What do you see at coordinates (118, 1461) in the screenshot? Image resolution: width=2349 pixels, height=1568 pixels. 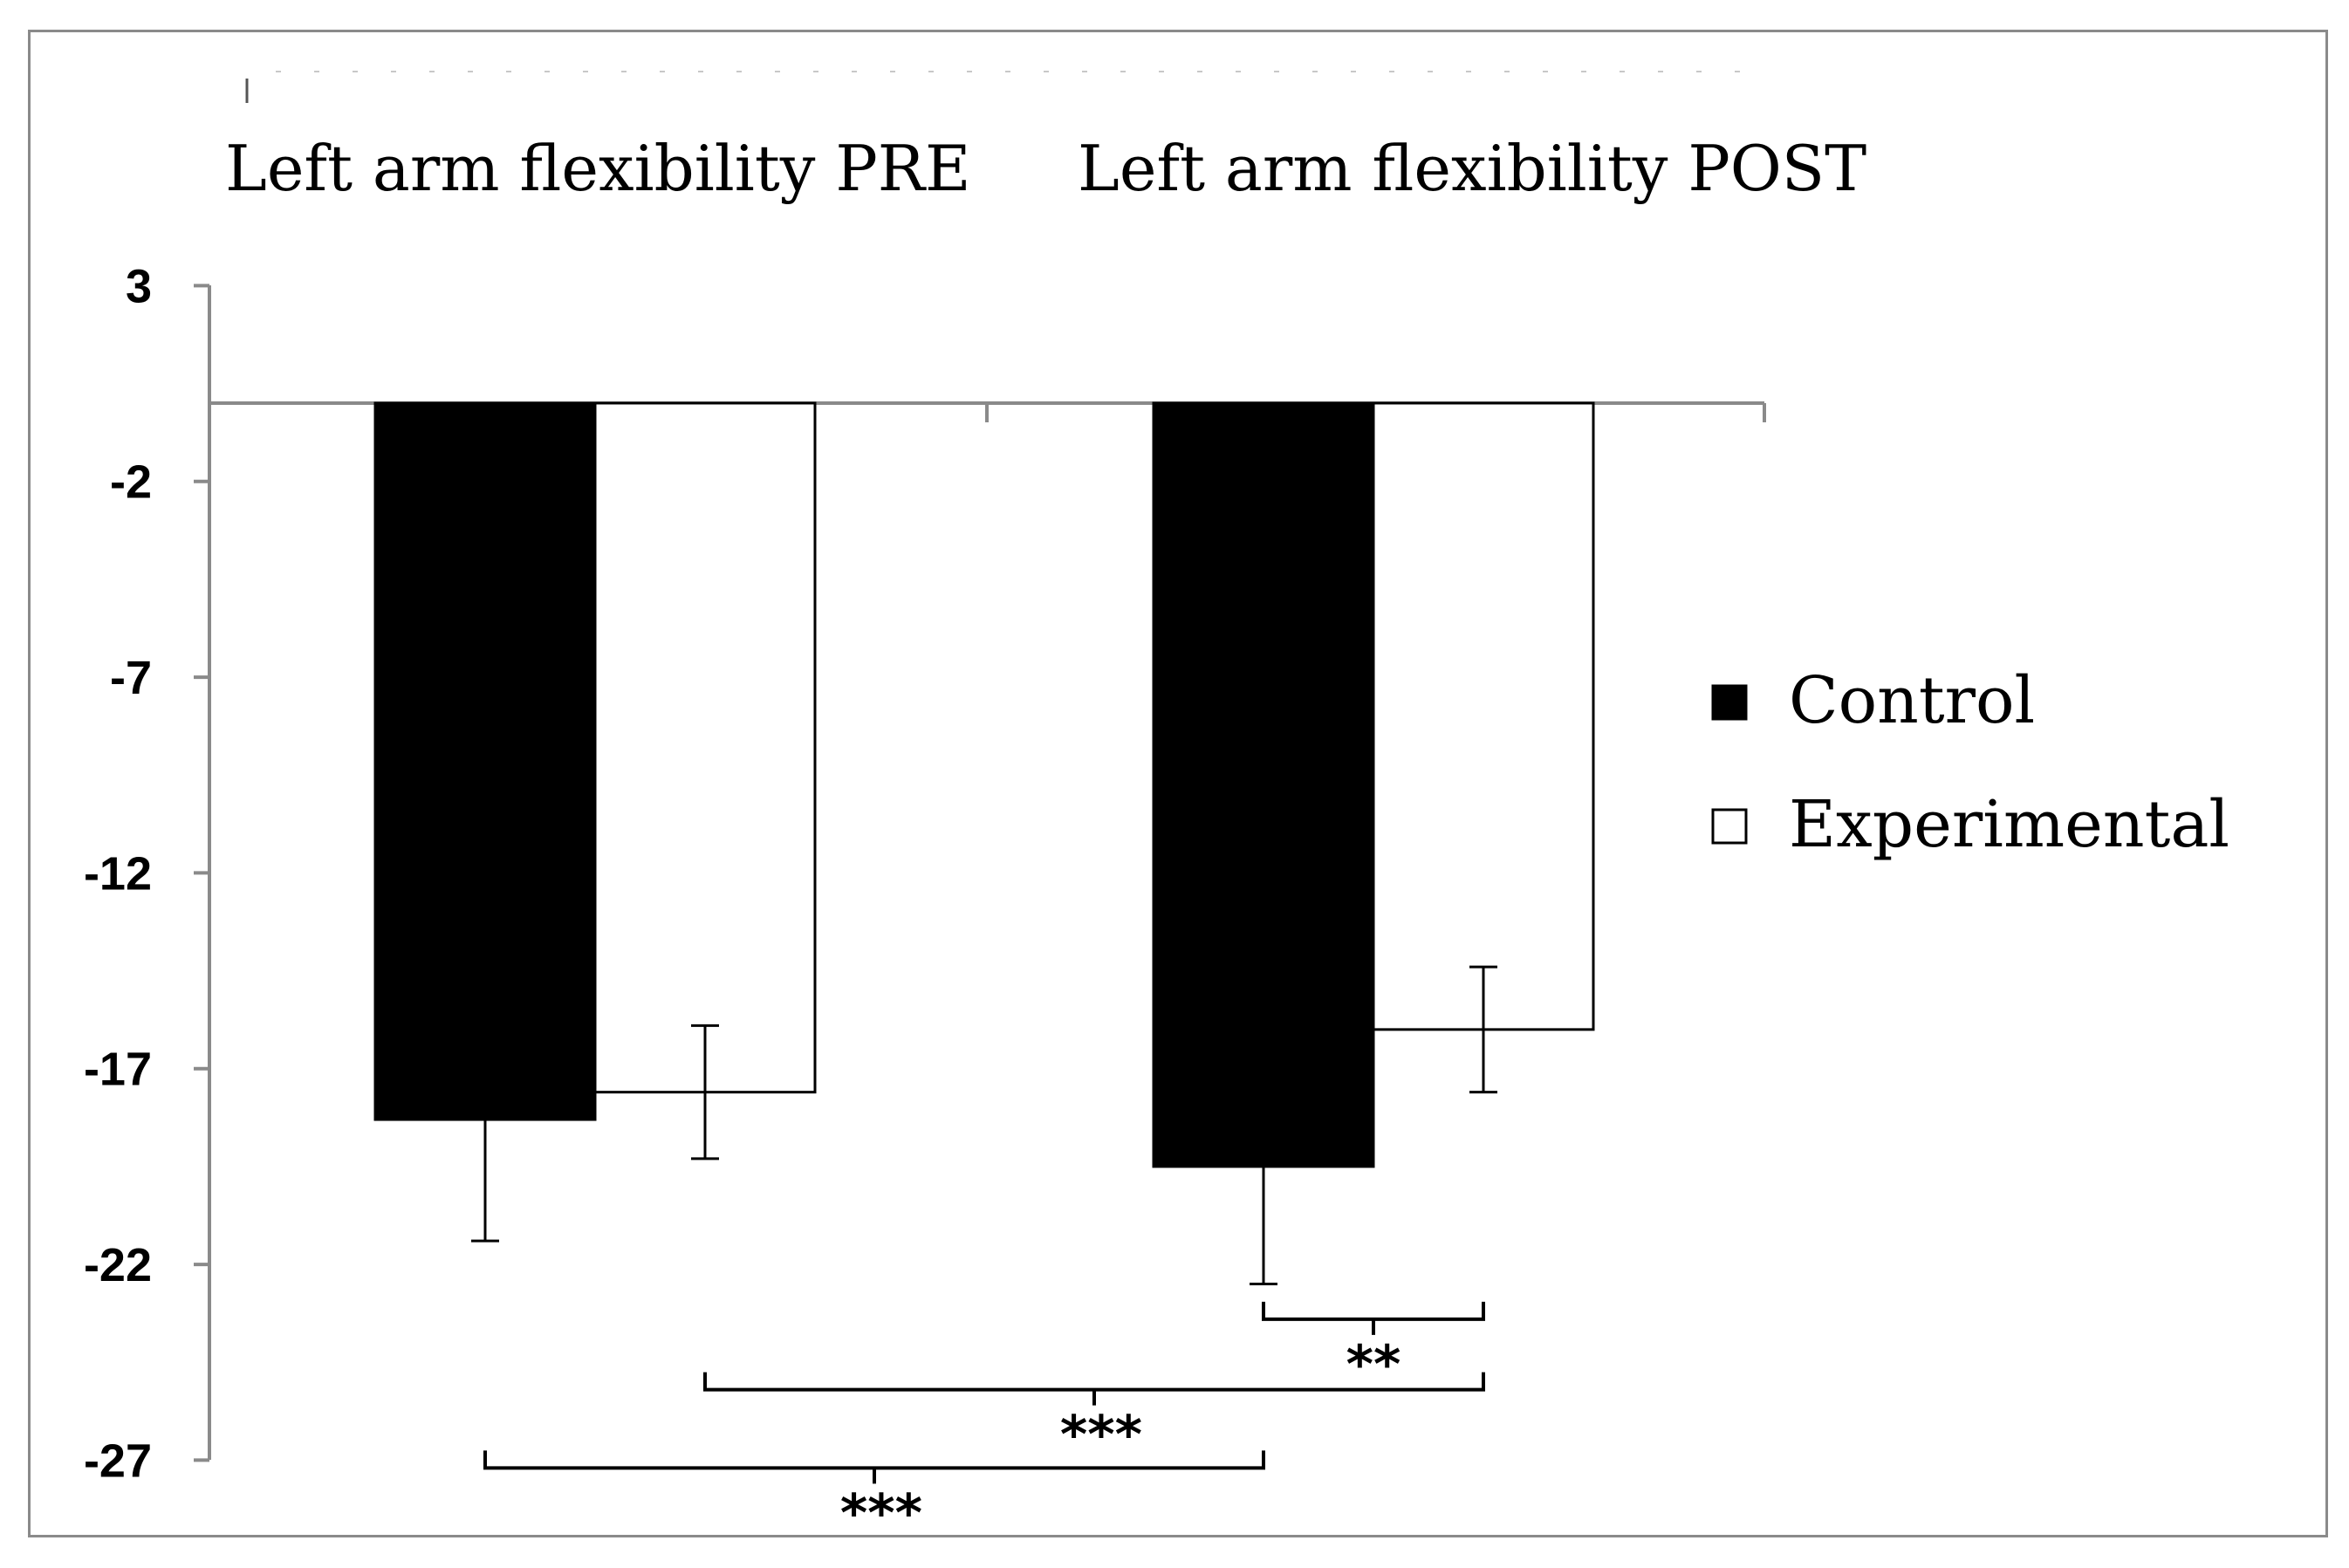 I see `y-tick-label: -27` at bounding box center [118, 1461].